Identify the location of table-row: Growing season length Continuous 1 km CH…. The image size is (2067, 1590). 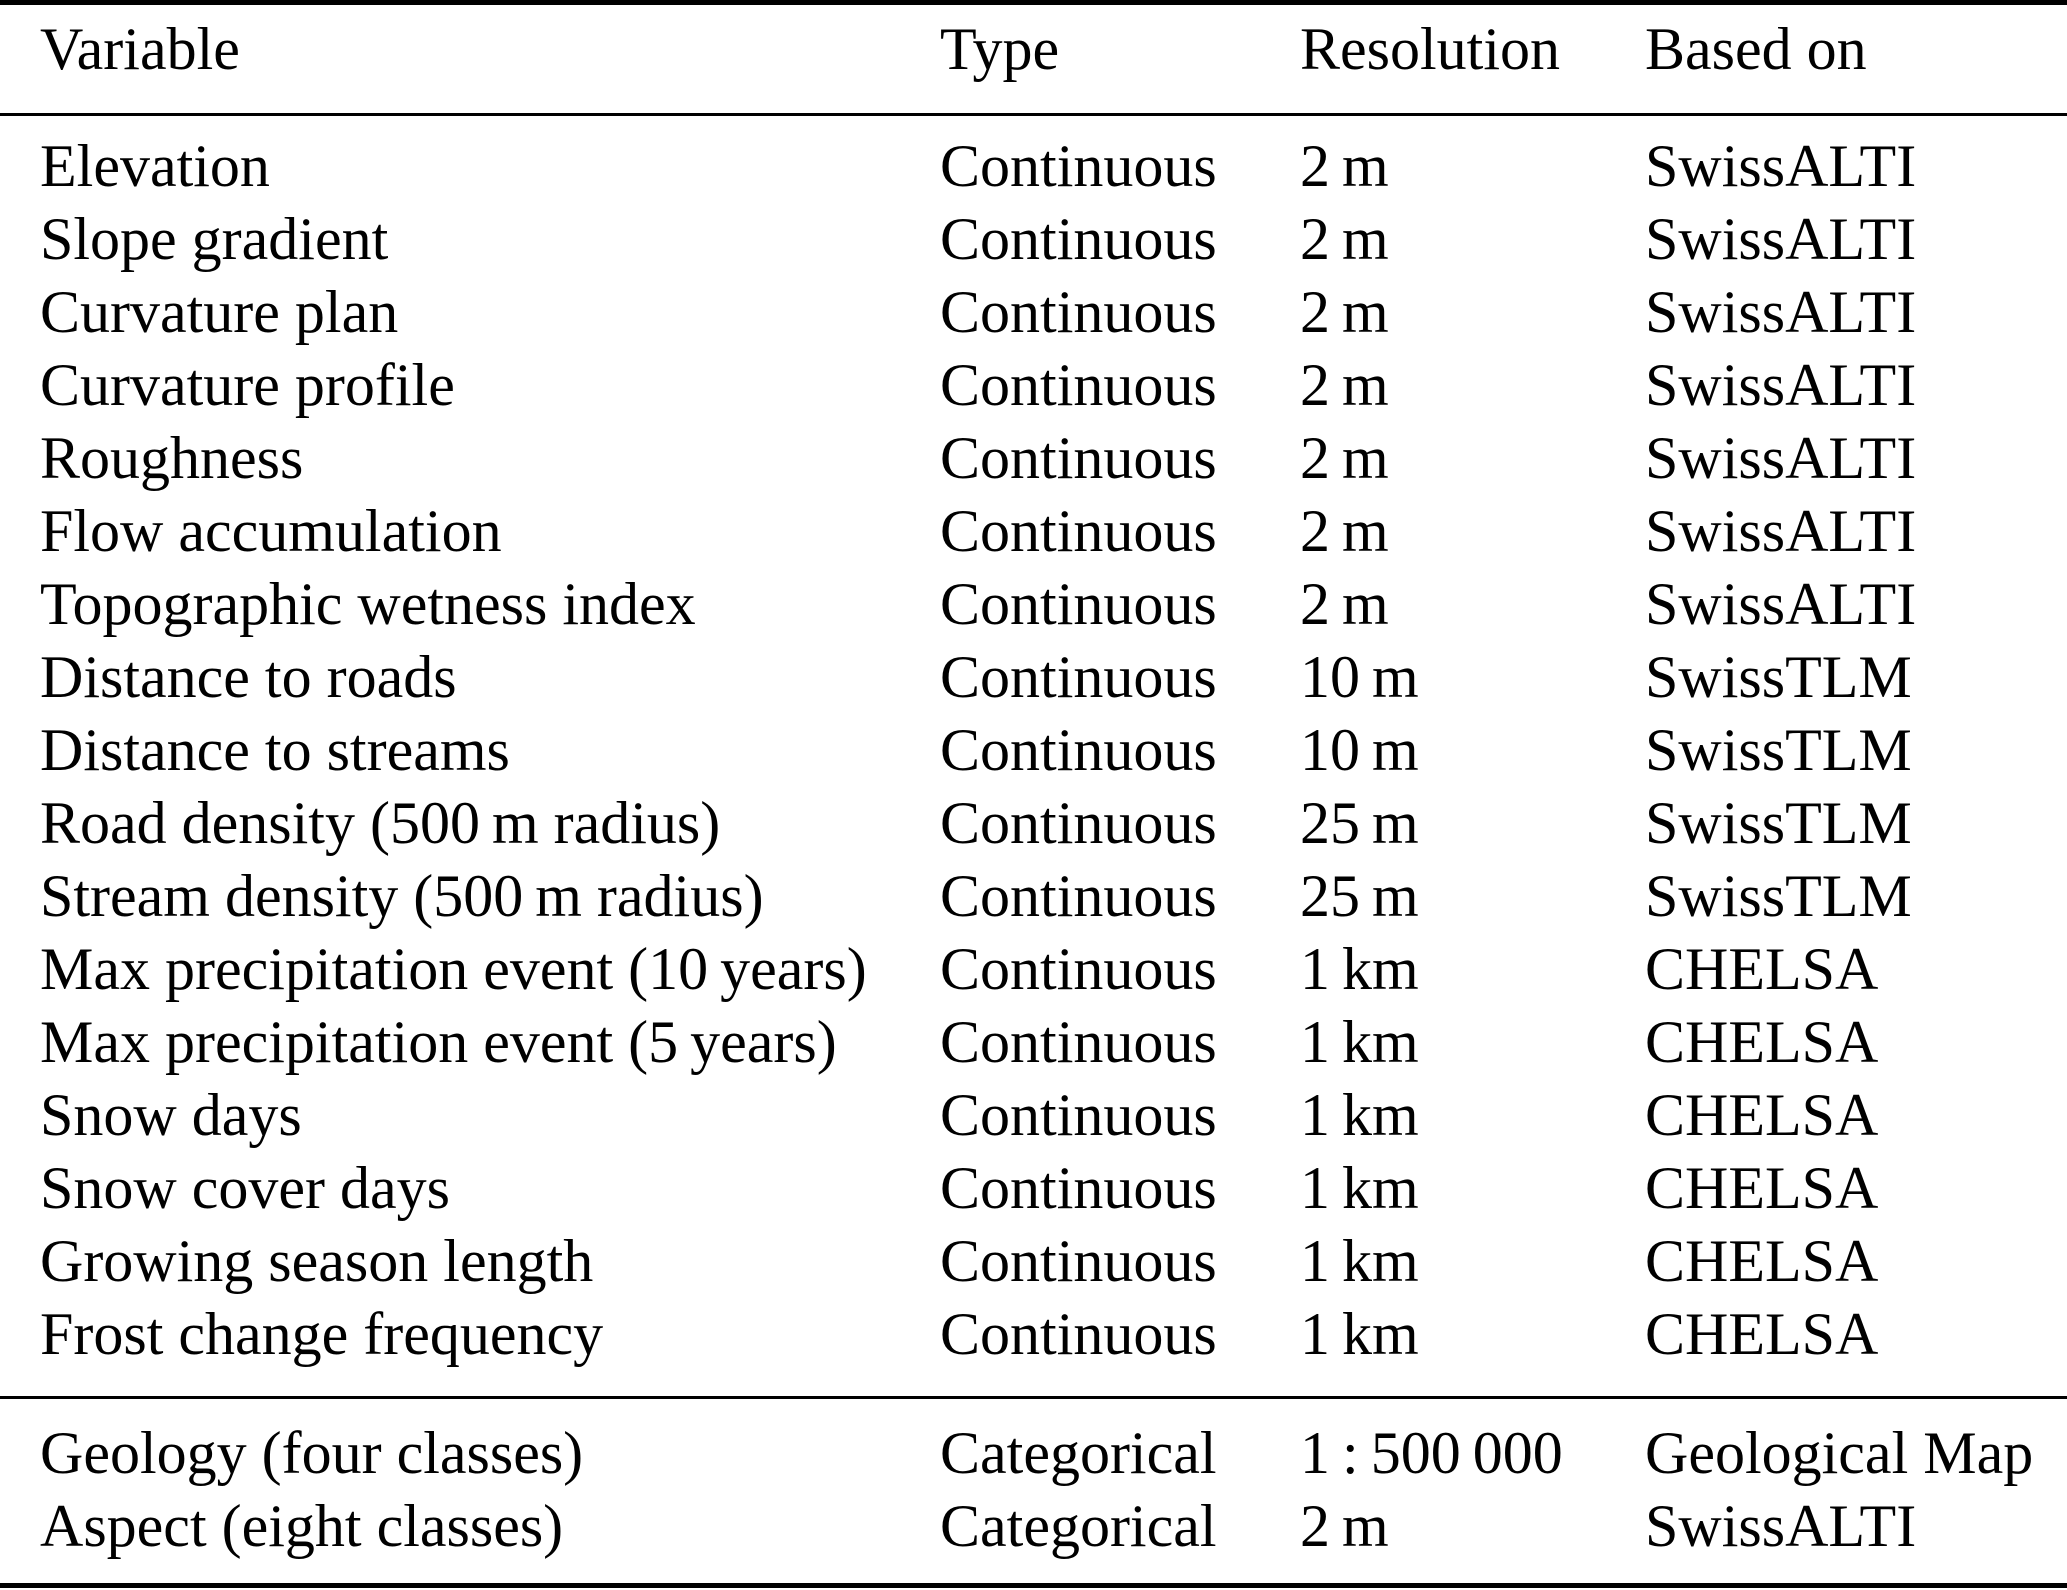
(1033, 1261).